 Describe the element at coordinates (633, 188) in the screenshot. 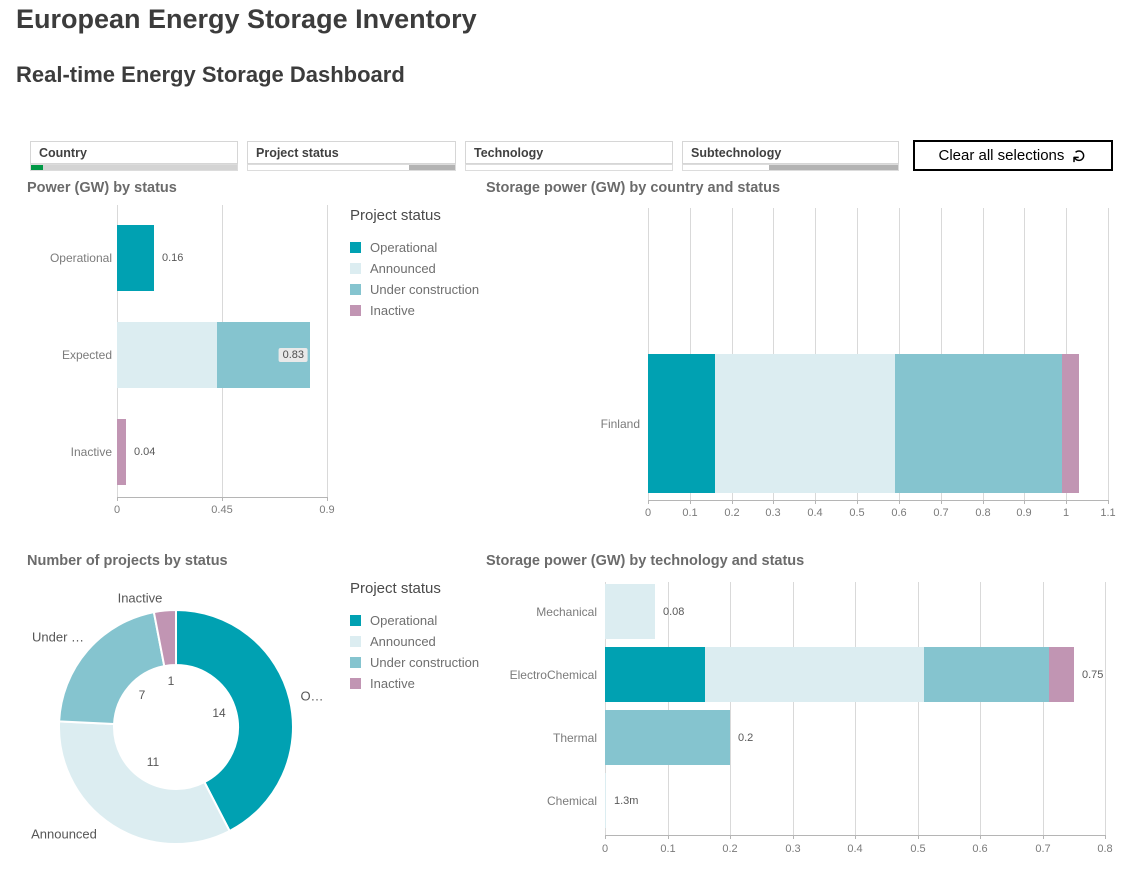

I see `chart-title-storage-by-country: Storage power (GW) by country and status` at that location.